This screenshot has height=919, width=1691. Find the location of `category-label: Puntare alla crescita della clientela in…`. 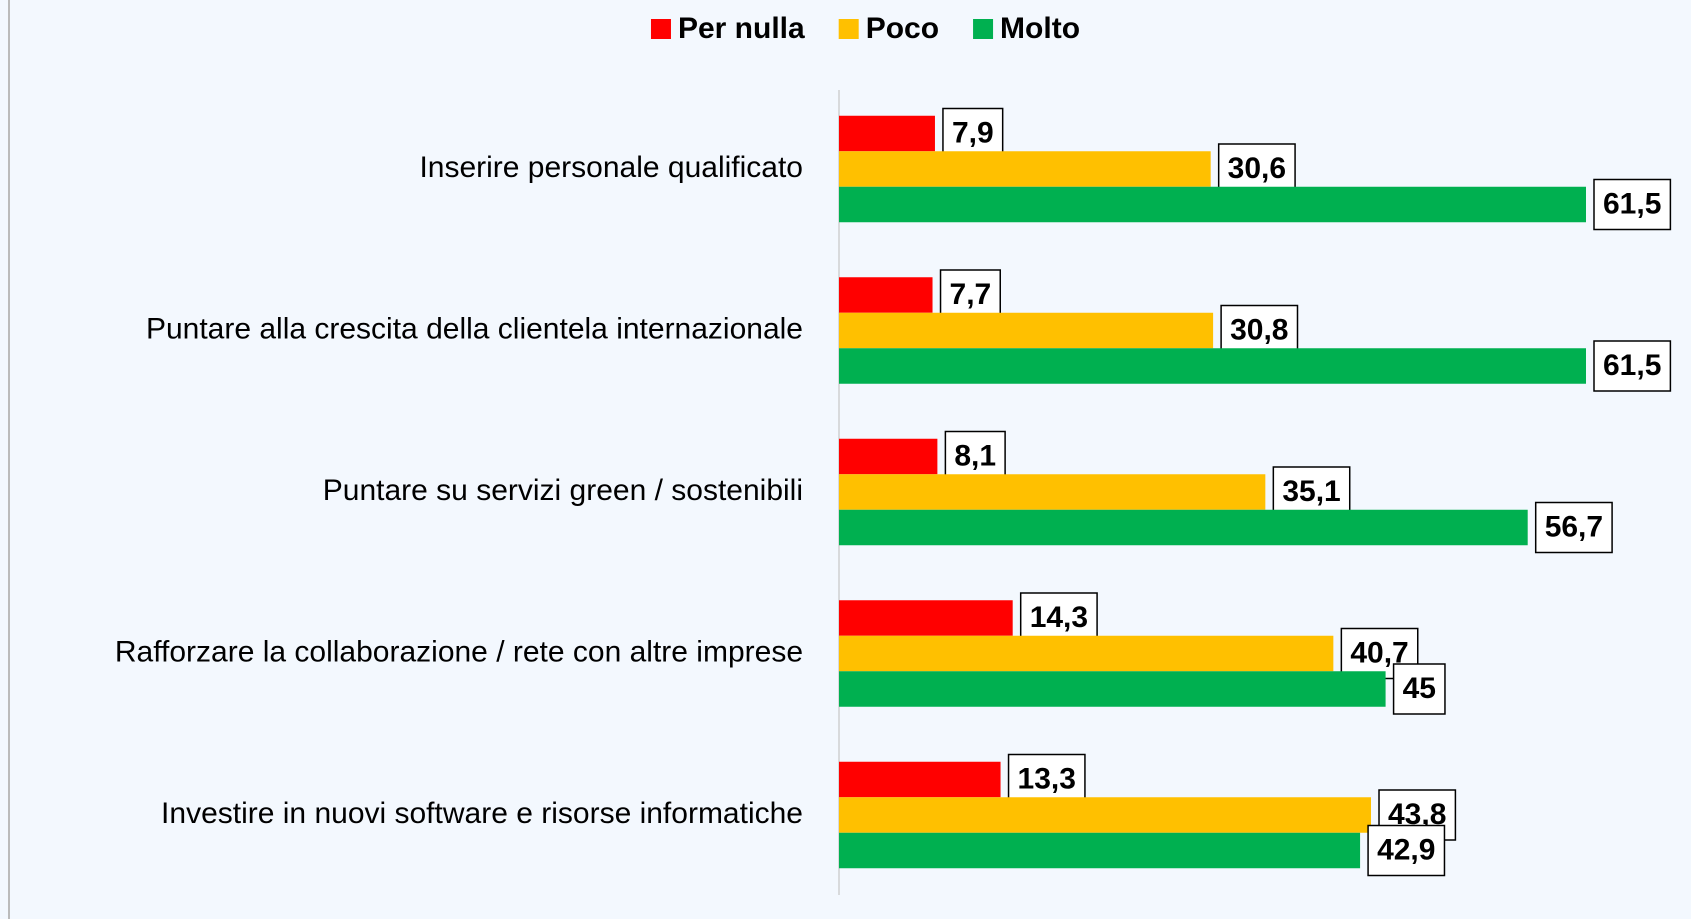

category-label: Puntare alla crescita della clientela in… is located at coordinates (474, 328).